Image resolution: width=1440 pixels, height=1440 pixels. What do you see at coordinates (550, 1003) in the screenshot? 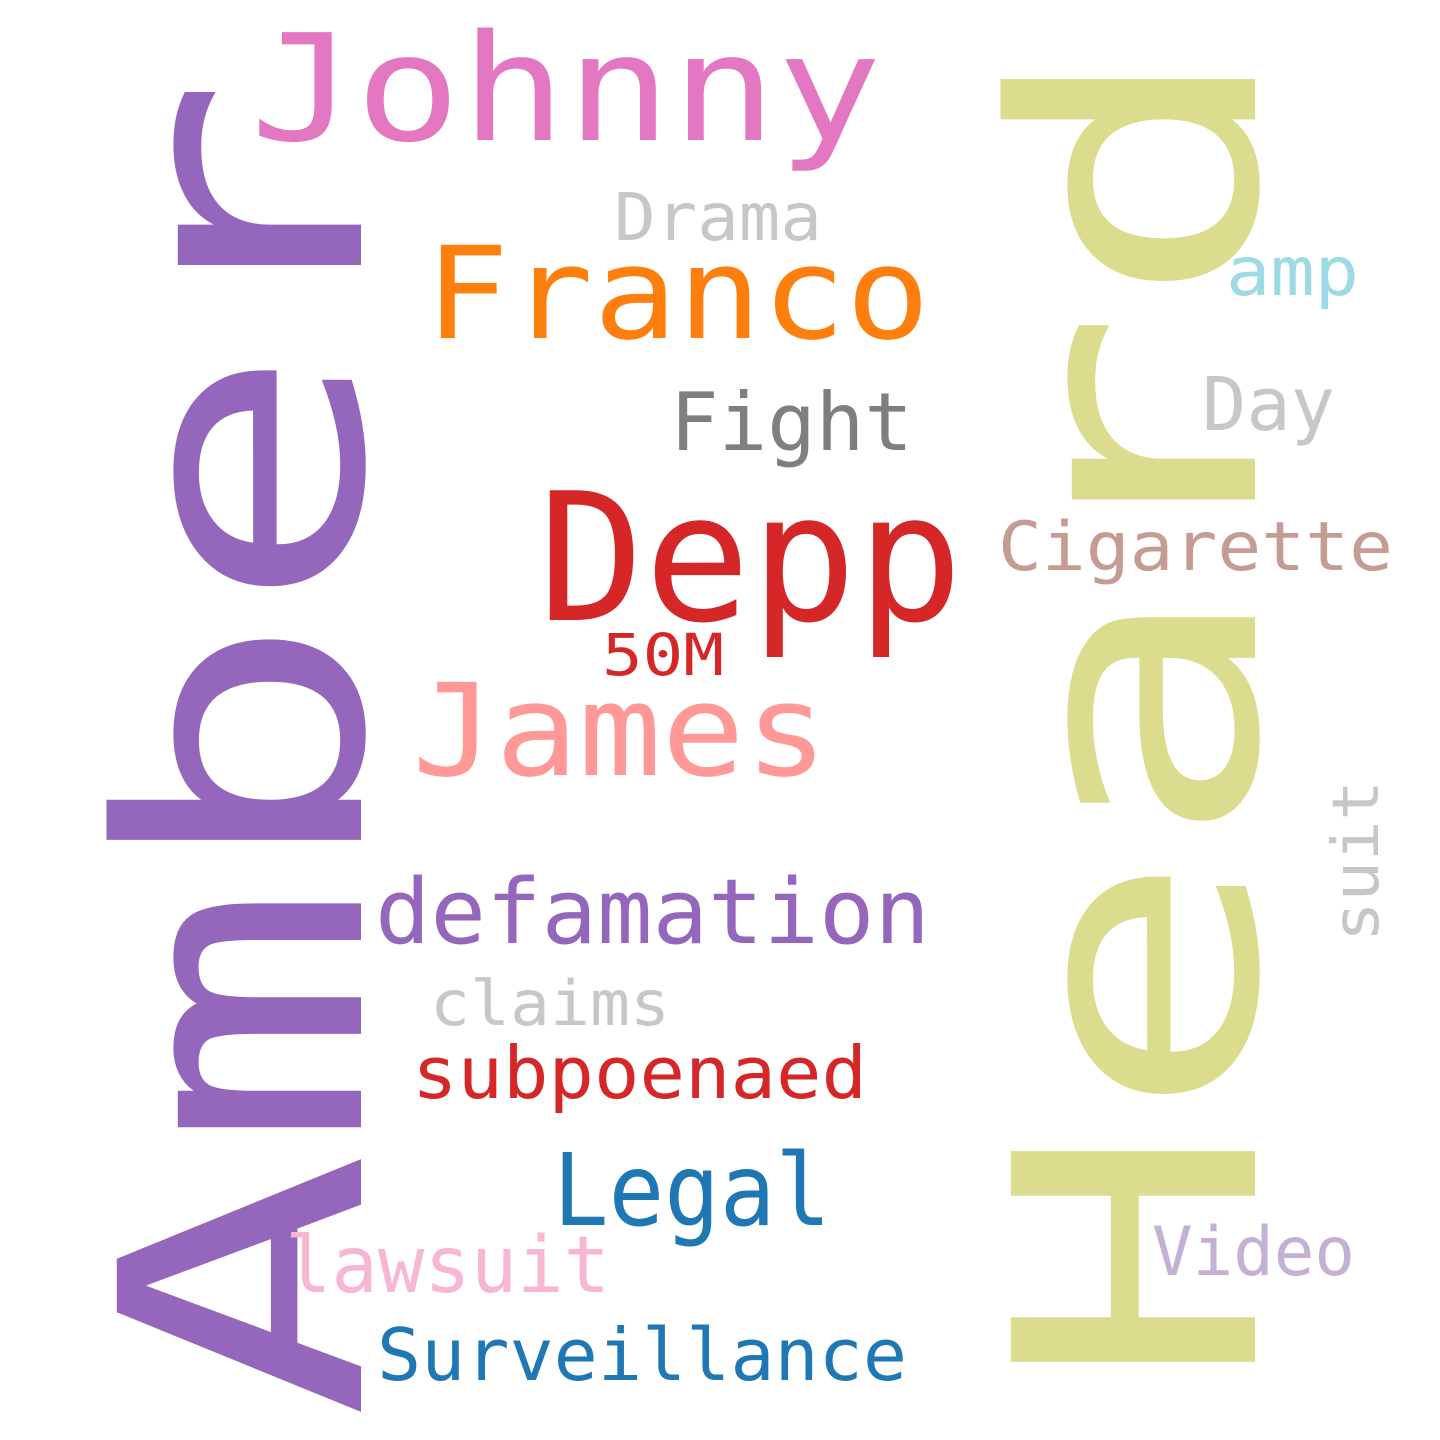
I see `word-claims: claims` at bounding box center [550, 1003].